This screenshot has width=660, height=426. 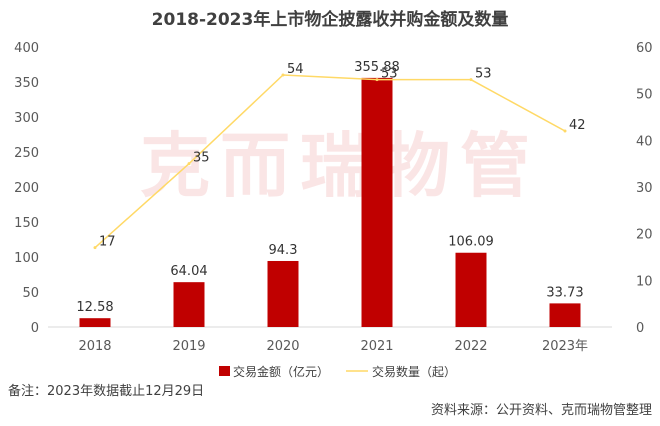 I want to click on x-tick-label: 2018, so click(x=94, y=346).